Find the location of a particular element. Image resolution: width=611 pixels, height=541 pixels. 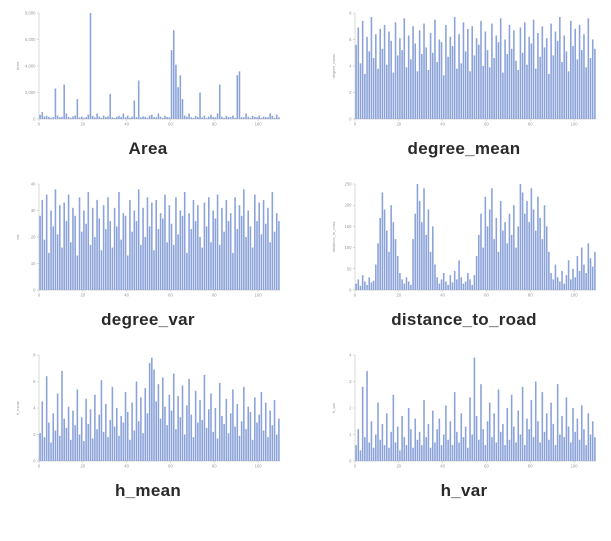

y-tick-label: 4 is located at coordinates (350, 355).